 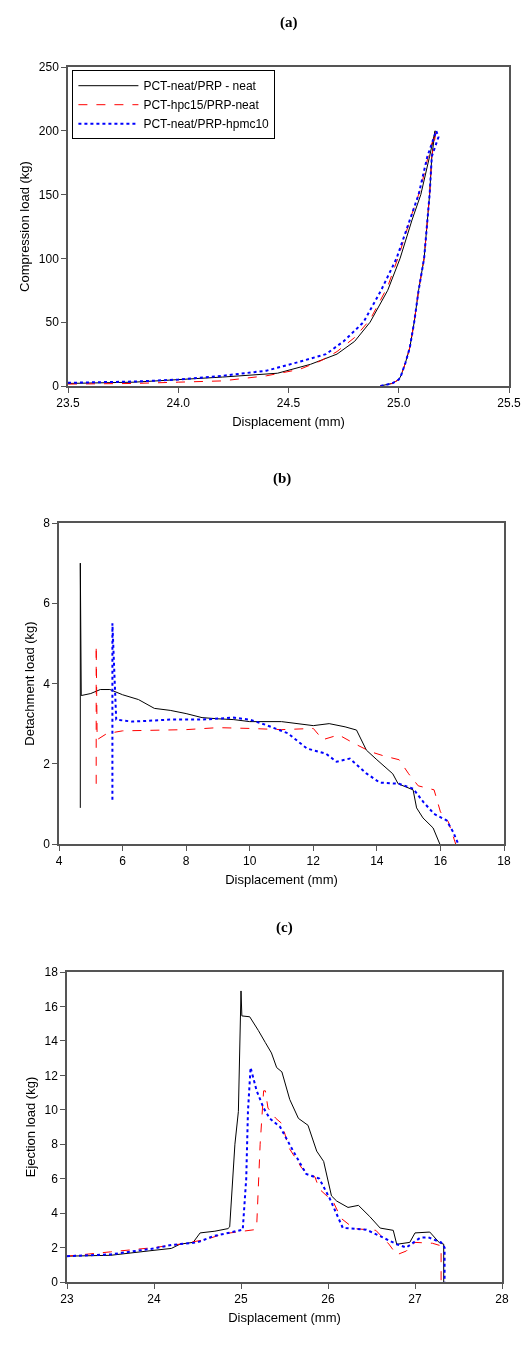 What do you see at coordinates (51, 1006) in the screenshot?
I see `y-tick-label: 16` at bounding box center [51, 1006].